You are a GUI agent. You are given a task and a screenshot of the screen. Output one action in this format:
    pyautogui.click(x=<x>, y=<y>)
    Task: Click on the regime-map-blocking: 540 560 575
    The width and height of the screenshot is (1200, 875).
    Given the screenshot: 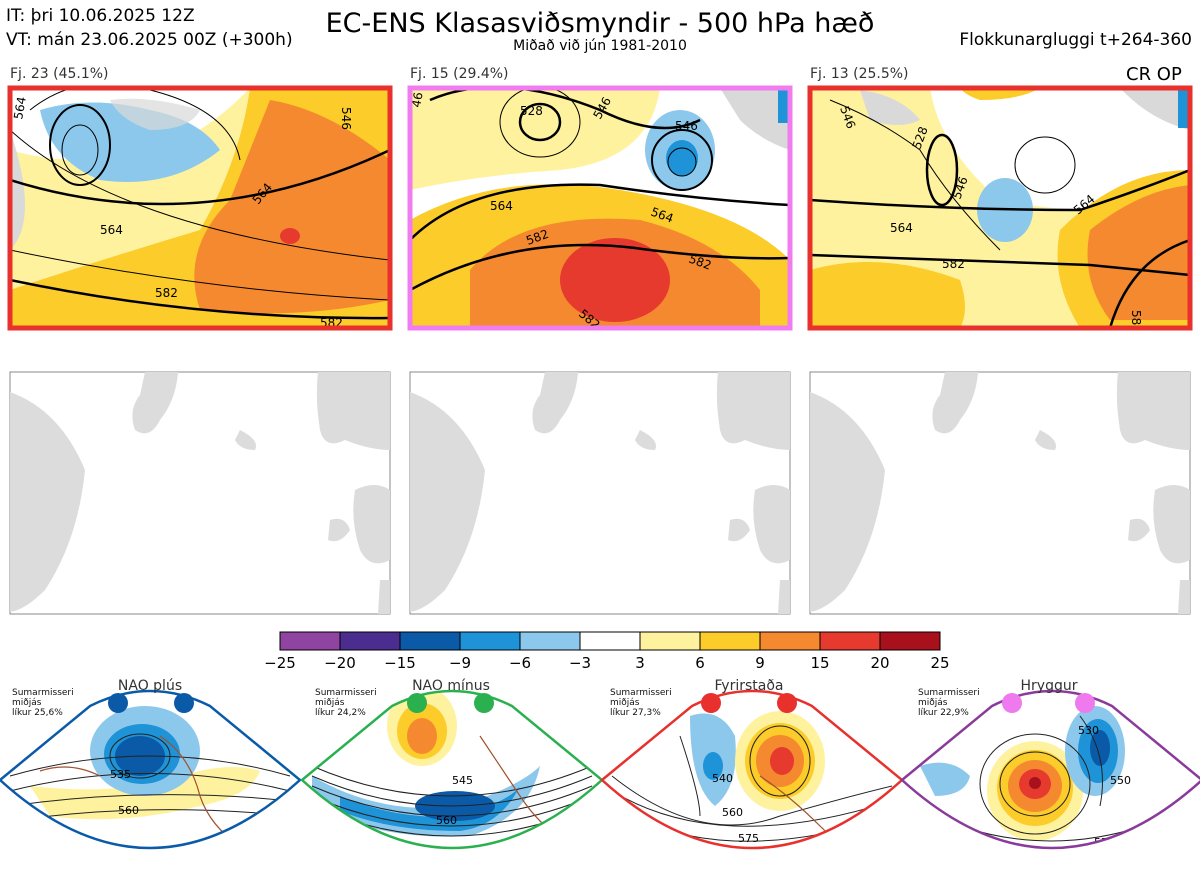 What is the action you would take?
    pyautogui.click(x=752, y=769)
    